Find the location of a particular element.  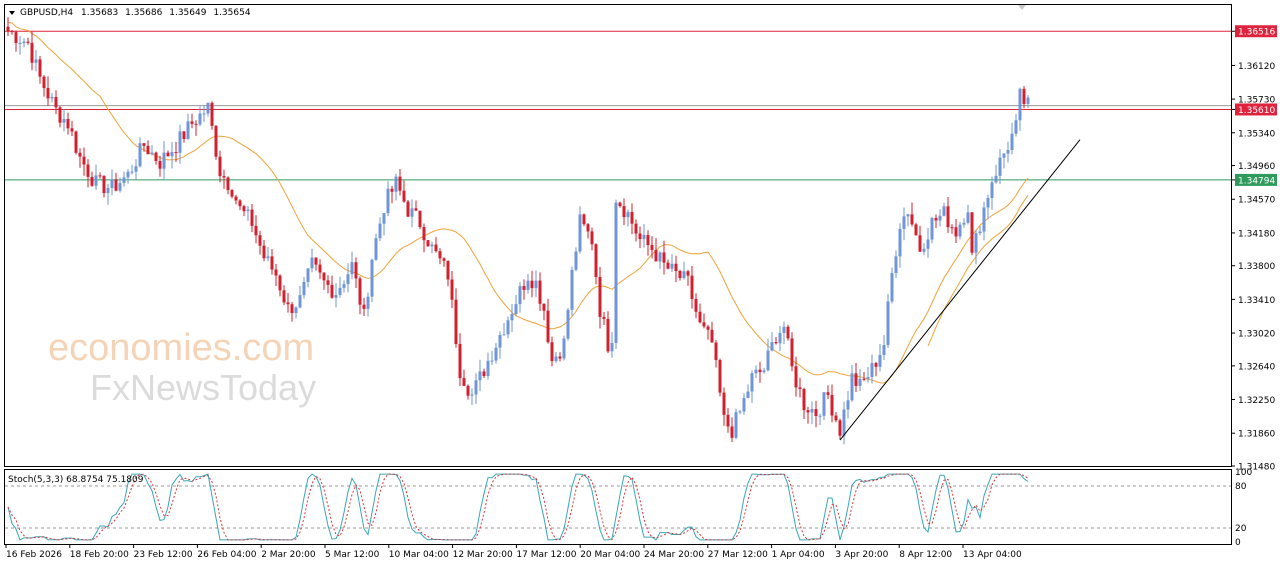

shift-marker-icon is located at coordinates (1022, 7).